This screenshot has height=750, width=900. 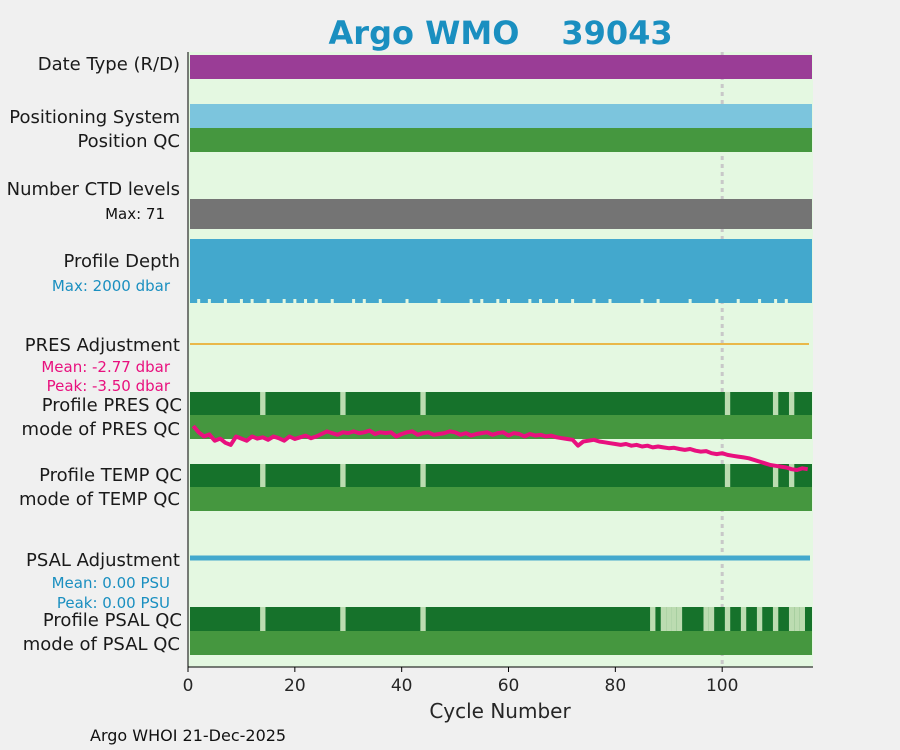 What do you see at coordinates (460, 681) in the screenshot?
I see `x-ticks: 0 20 40 60 80 100` at bounding box center [460, 681].